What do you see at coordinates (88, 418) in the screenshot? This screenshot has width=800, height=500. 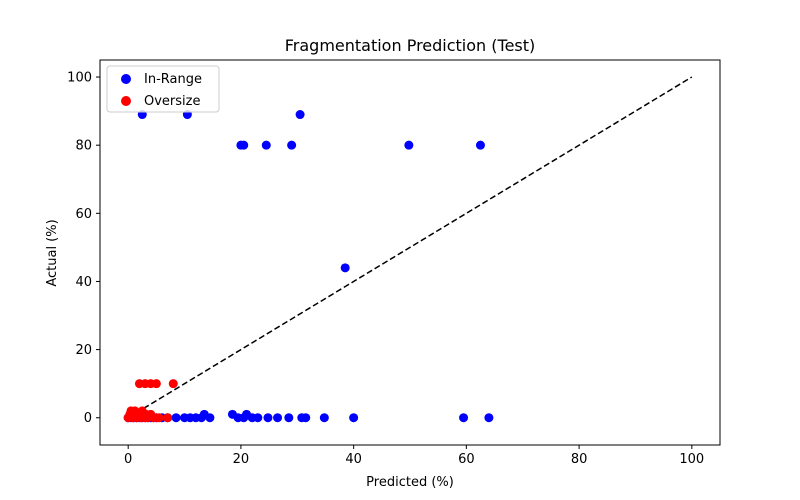 I see `y-tick-label: 0` at bounding box center [88, 418].